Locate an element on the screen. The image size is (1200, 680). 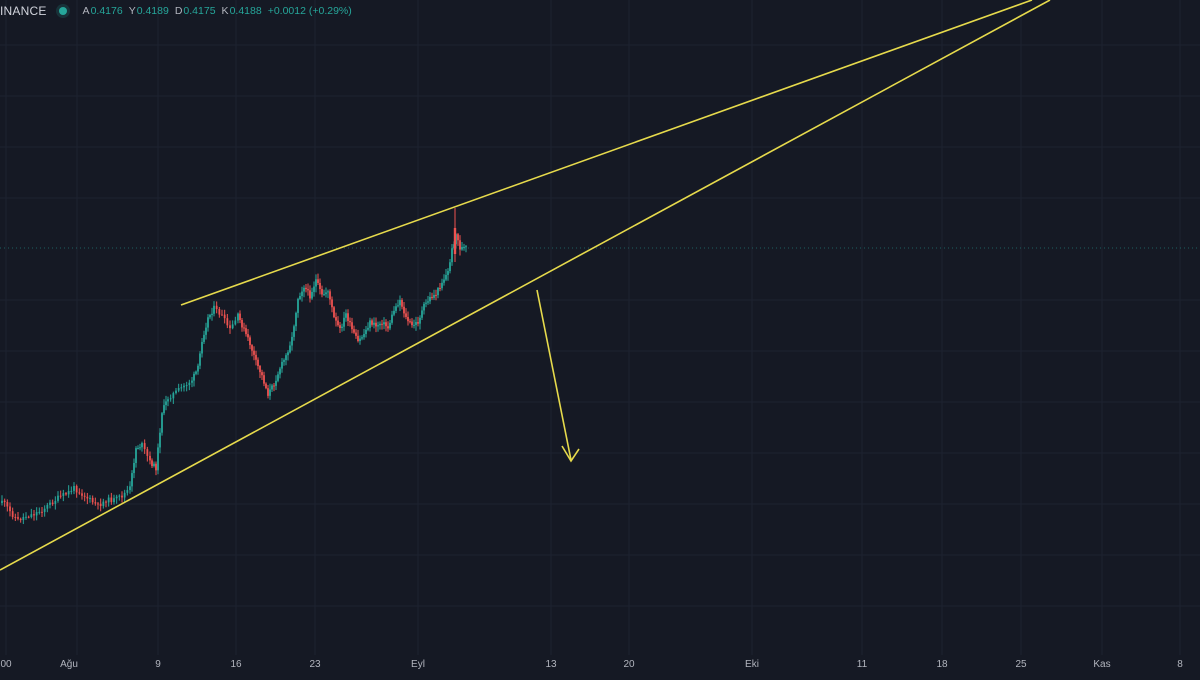
low-value: 0.4175 is located at coordinates (199, 11).